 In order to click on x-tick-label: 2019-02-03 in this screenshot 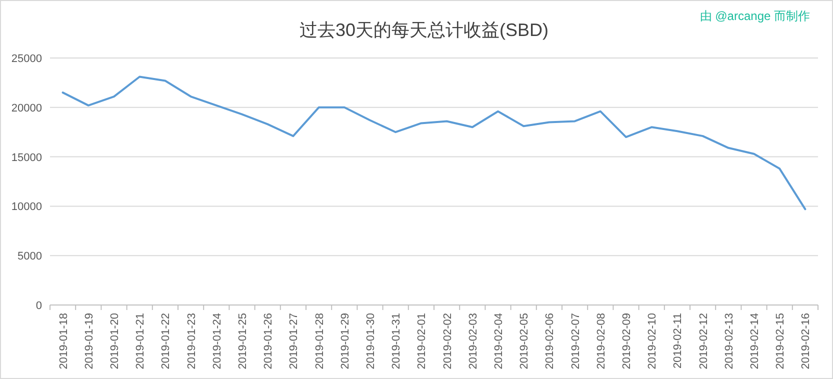, I will do `click(473, 341)`.